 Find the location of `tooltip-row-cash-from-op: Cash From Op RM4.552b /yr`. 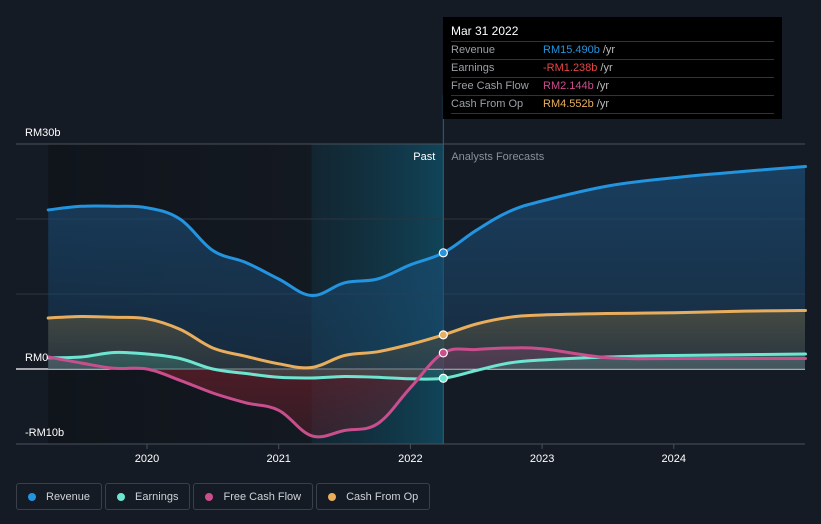

tooltip-row-cash-from-op: Cash From Op RM4.552b /yr is located at coordinates (612, 105).